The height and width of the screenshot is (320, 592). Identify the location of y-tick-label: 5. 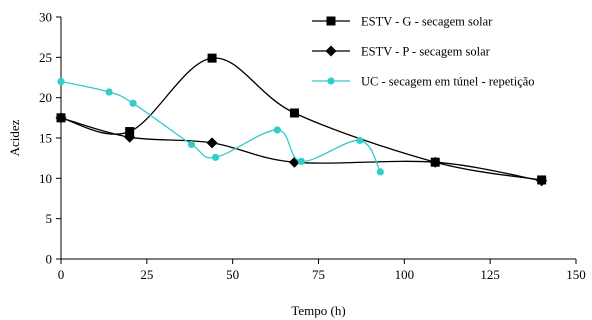
(49, 218).